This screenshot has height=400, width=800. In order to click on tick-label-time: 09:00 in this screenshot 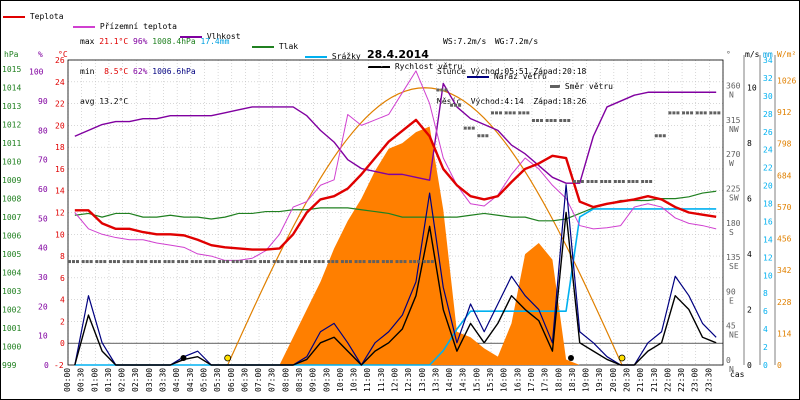, I will do `click(313, 380)`.